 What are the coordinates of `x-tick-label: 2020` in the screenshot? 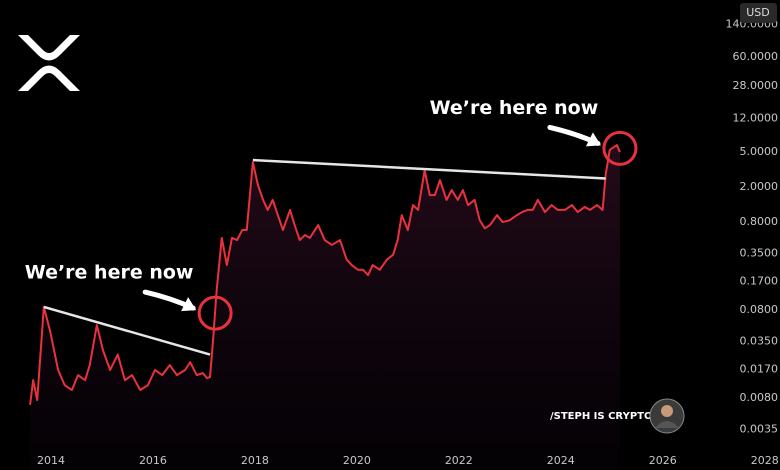 It's located at (357, 460).